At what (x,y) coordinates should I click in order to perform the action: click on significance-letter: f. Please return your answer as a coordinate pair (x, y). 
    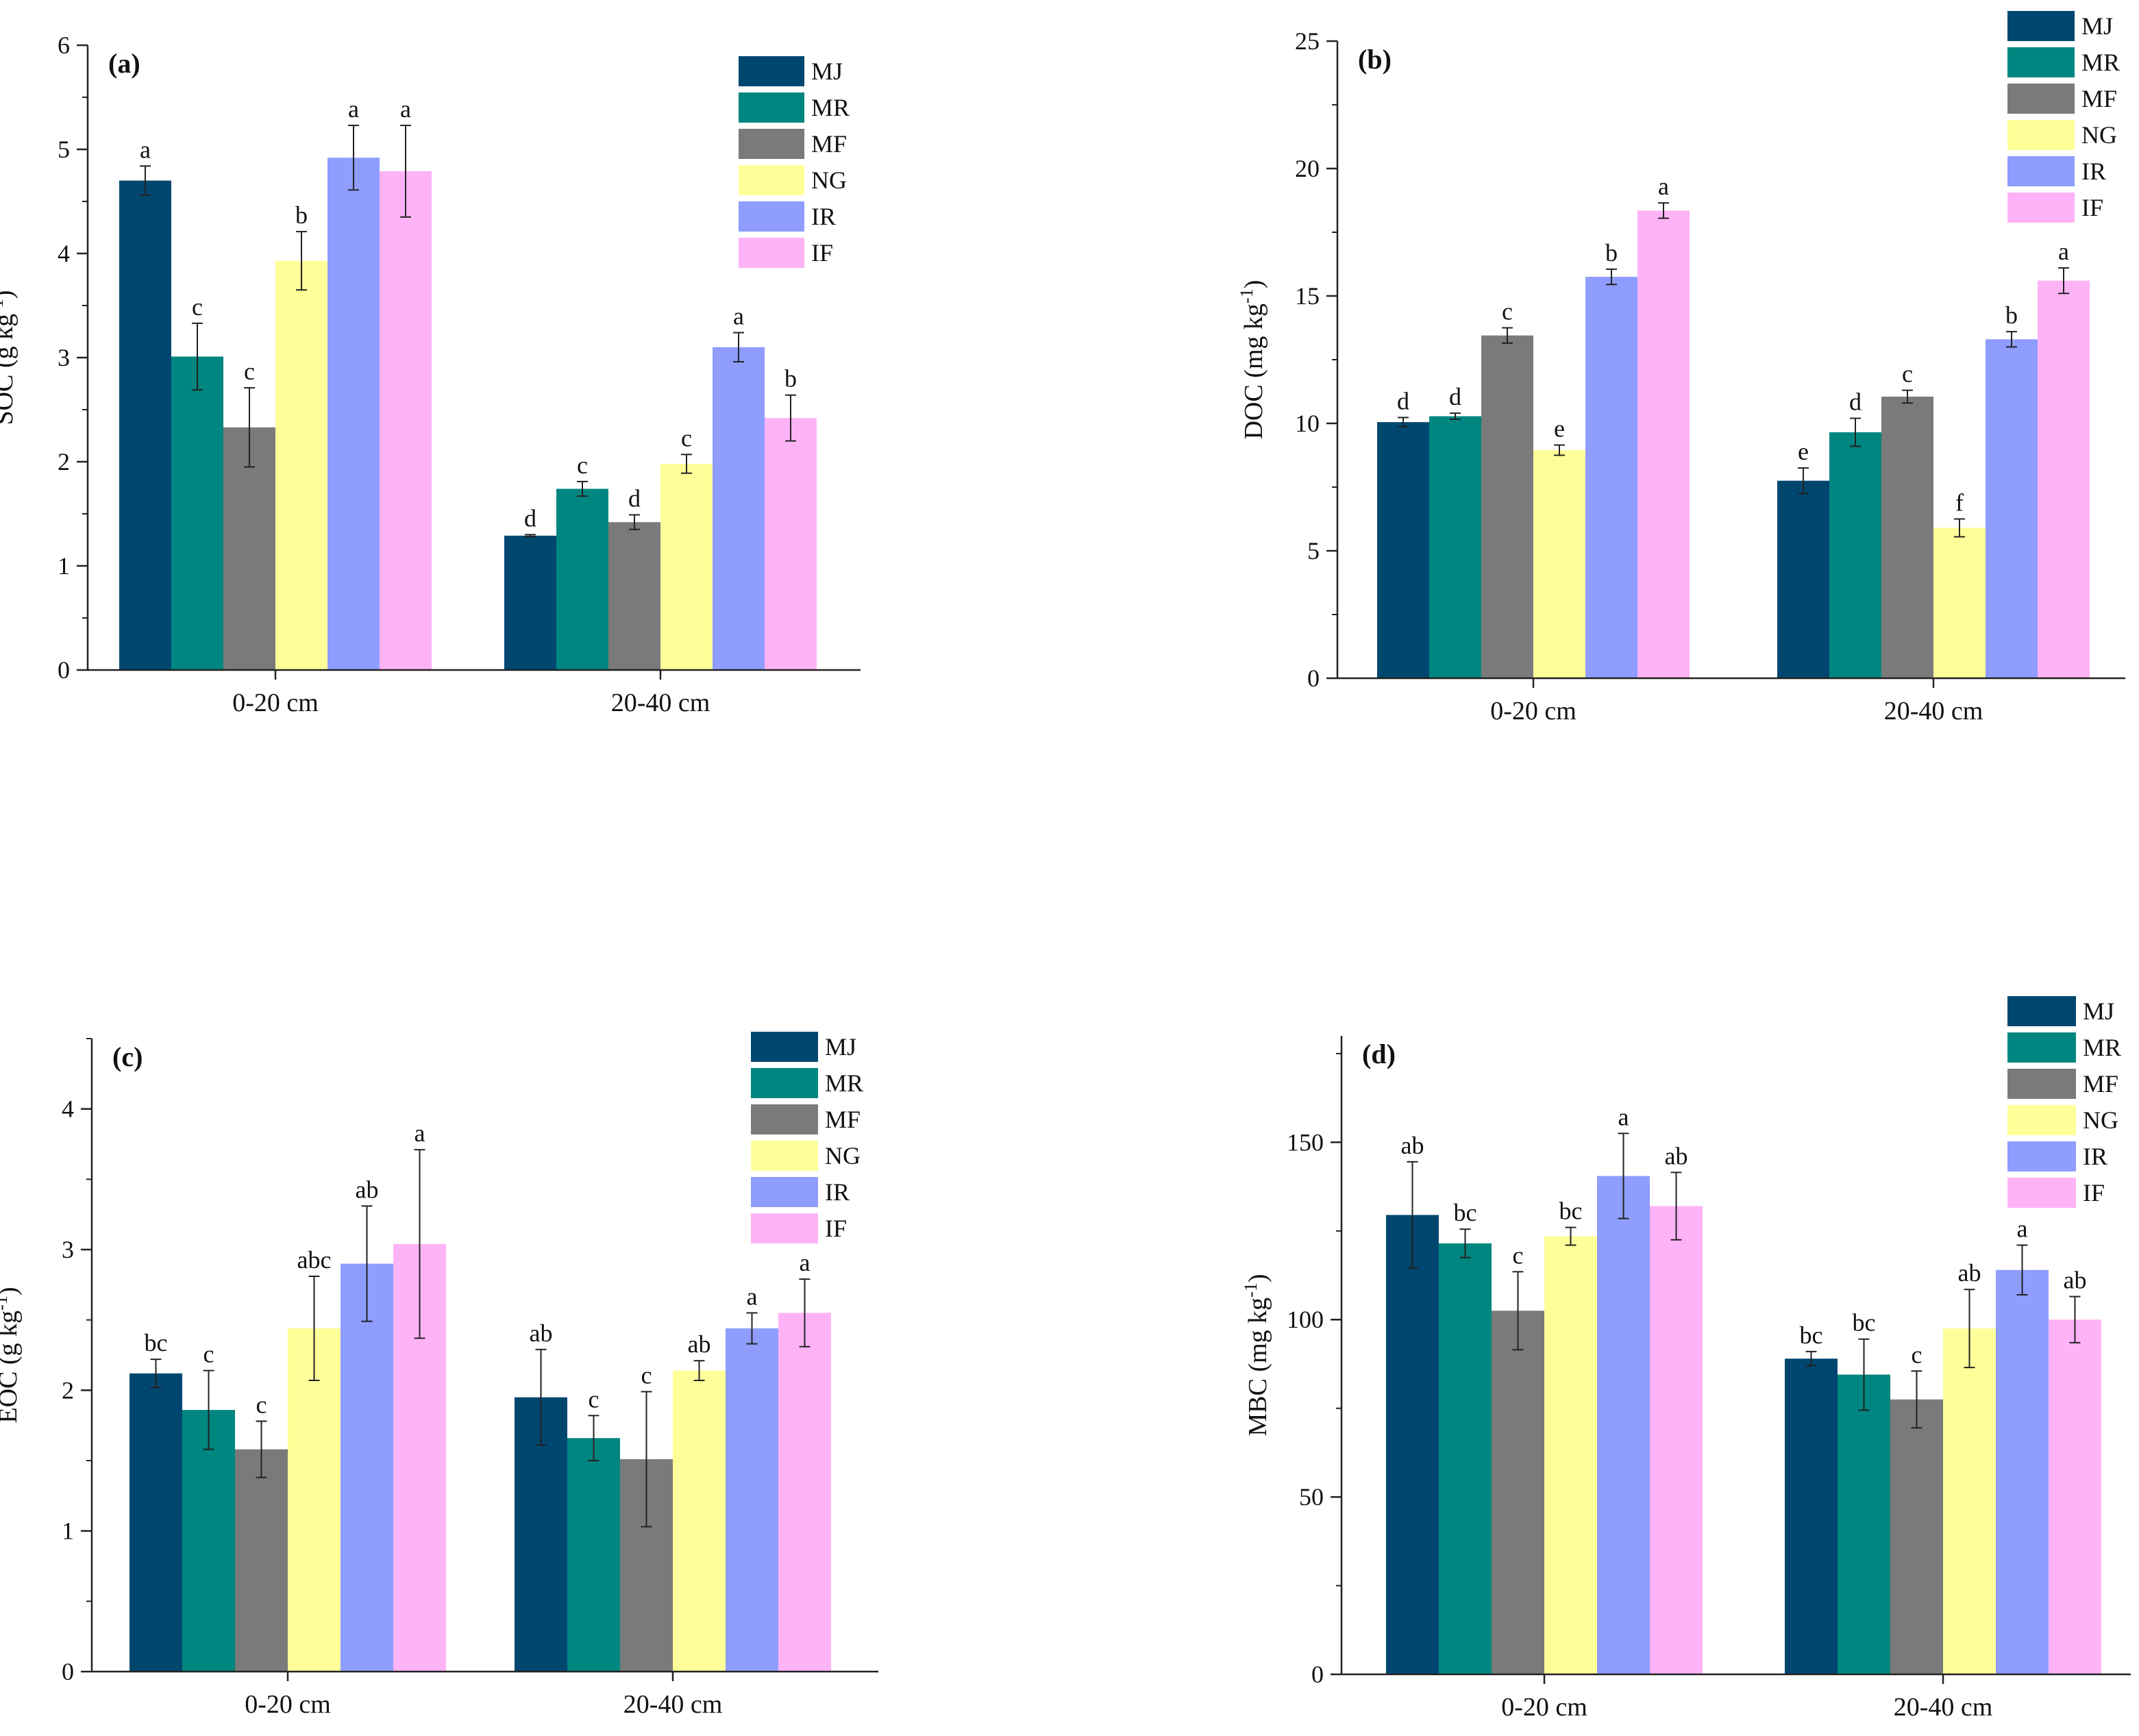
    Looking at the image, I should click on (1960, 503).